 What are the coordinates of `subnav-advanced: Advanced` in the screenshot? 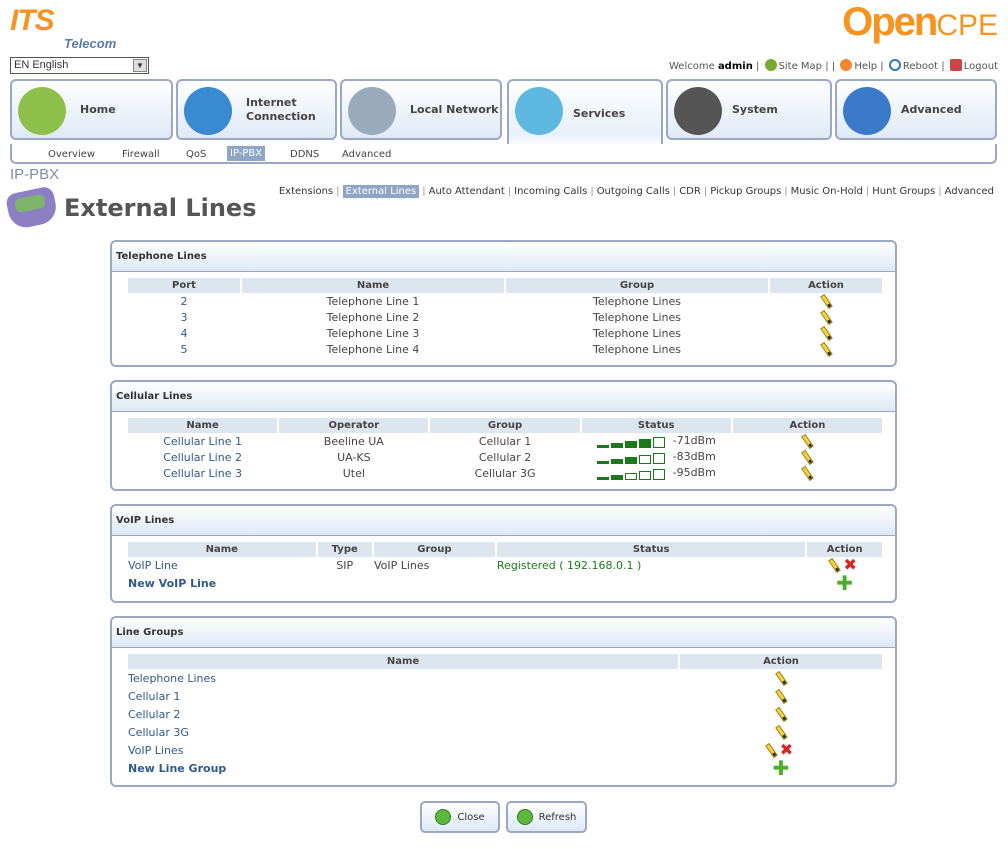 It's located at (367, 154).